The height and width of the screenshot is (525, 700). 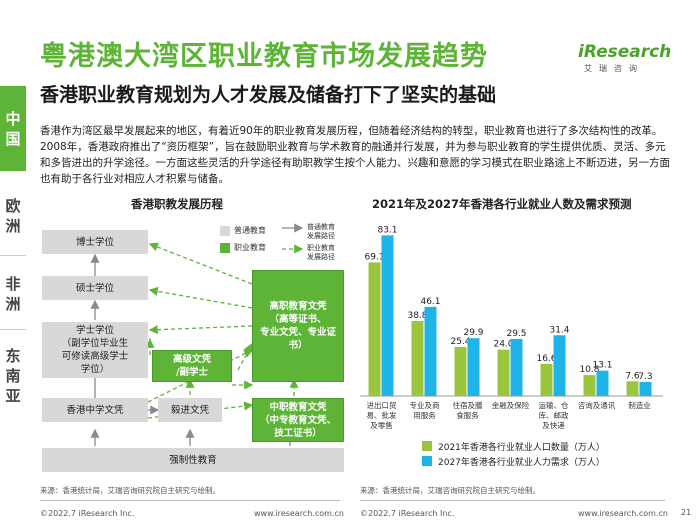 What do you see at coordinates (407, 513) in the screenshot?
I see `footer-copyright-right: ©2022.7 iResearch Inc.` at bounding box center [407, 513].